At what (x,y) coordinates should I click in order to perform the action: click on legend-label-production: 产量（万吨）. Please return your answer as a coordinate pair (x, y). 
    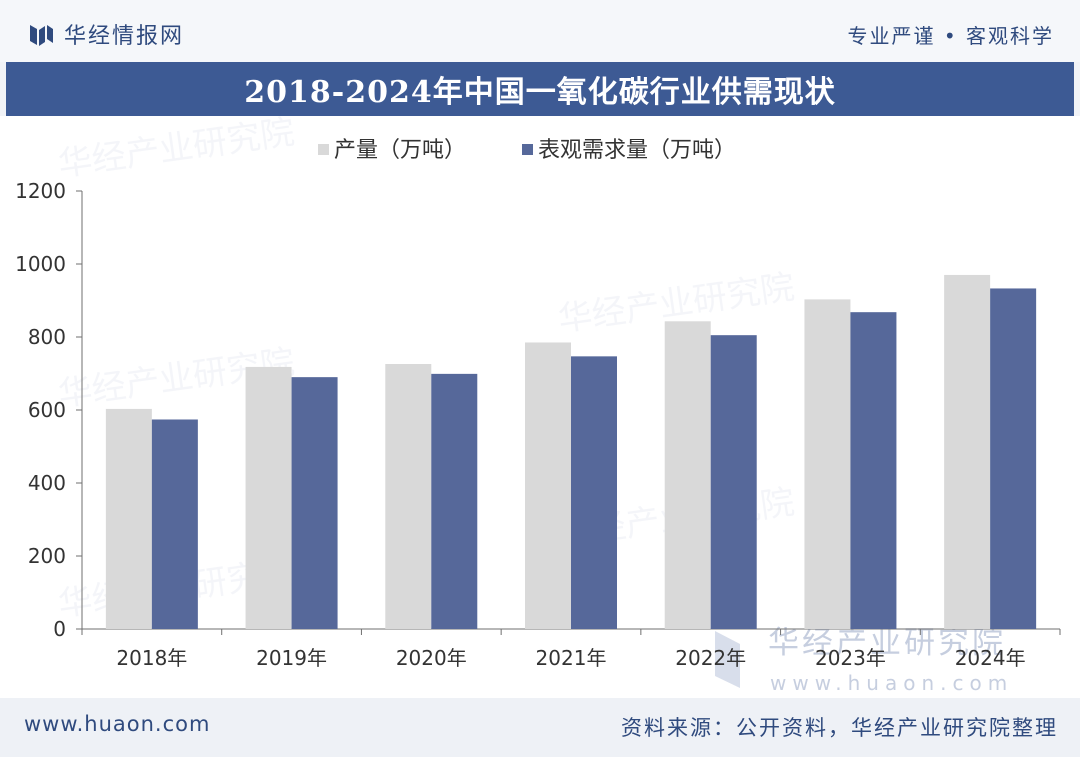
    Looking at the image, I should click on (400, 150).